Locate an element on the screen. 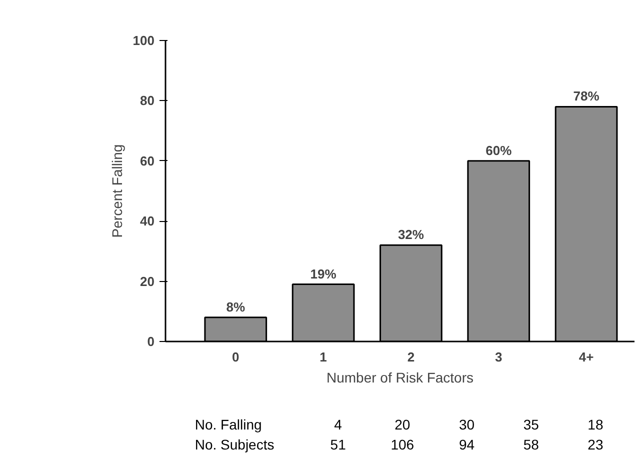 The image size is (639, 464). text: 58 is located at coordinates (531, 444).